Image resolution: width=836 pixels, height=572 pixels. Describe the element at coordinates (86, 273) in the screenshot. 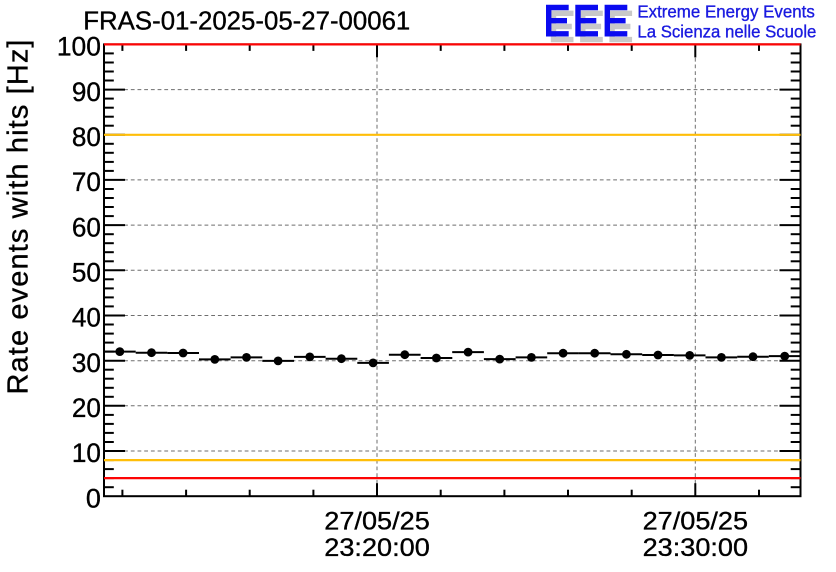

I see `svg-text: 50` at that location.